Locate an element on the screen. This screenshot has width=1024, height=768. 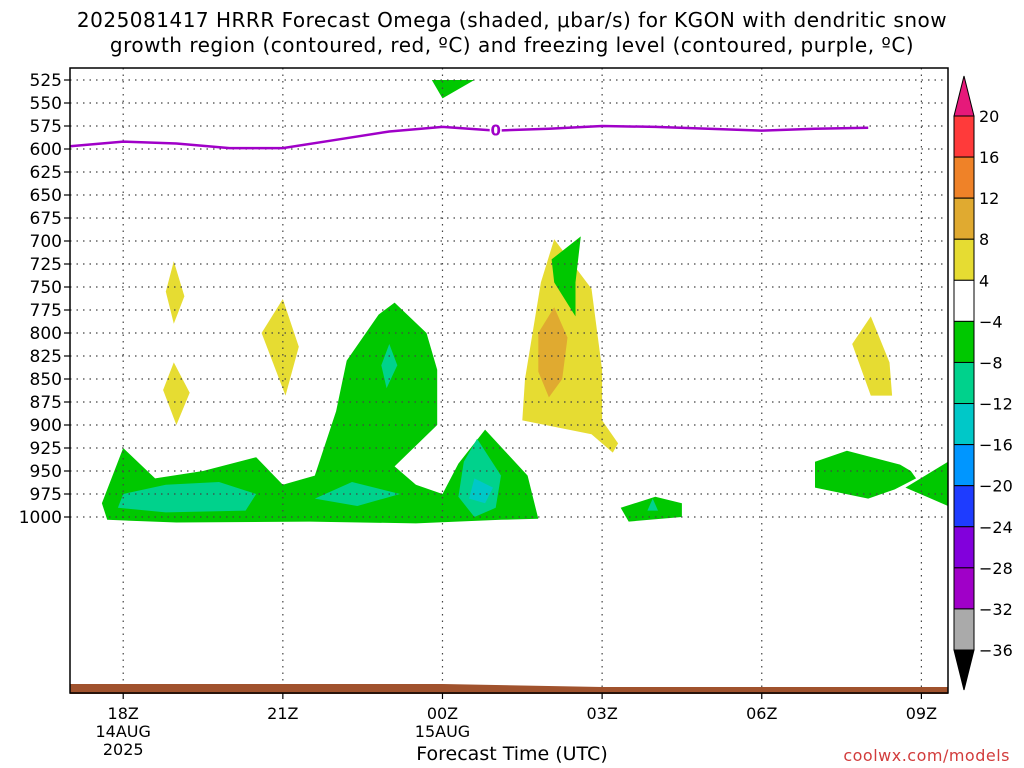
y-tick-label-900: 900 is located at coordinates (46, 426).